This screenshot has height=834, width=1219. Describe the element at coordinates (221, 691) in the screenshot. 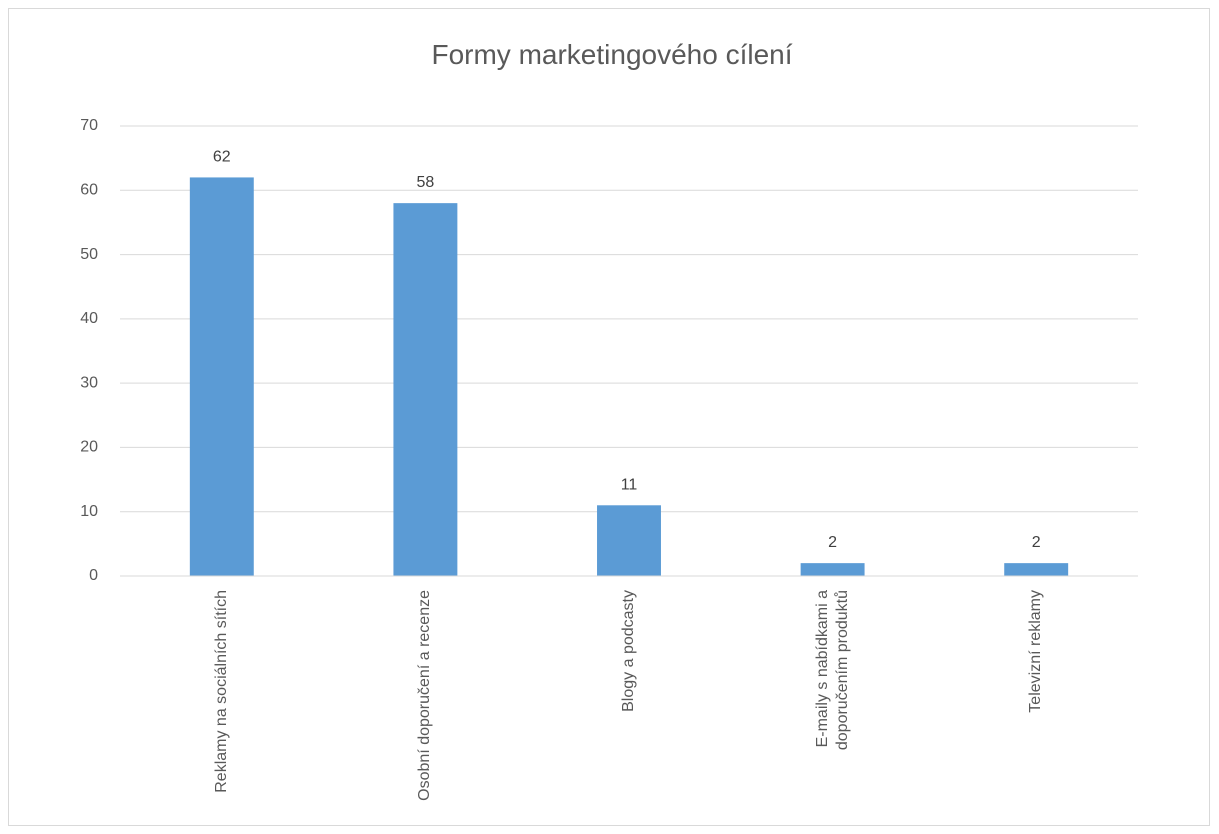

I see `x-tick-label: Reklamy na sociálních sítích` at that location.